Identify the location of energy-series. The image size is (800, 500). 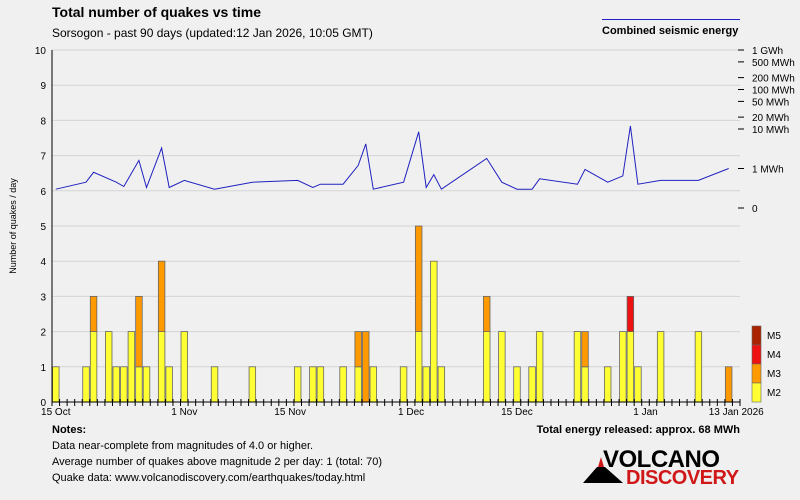
(392, 157).